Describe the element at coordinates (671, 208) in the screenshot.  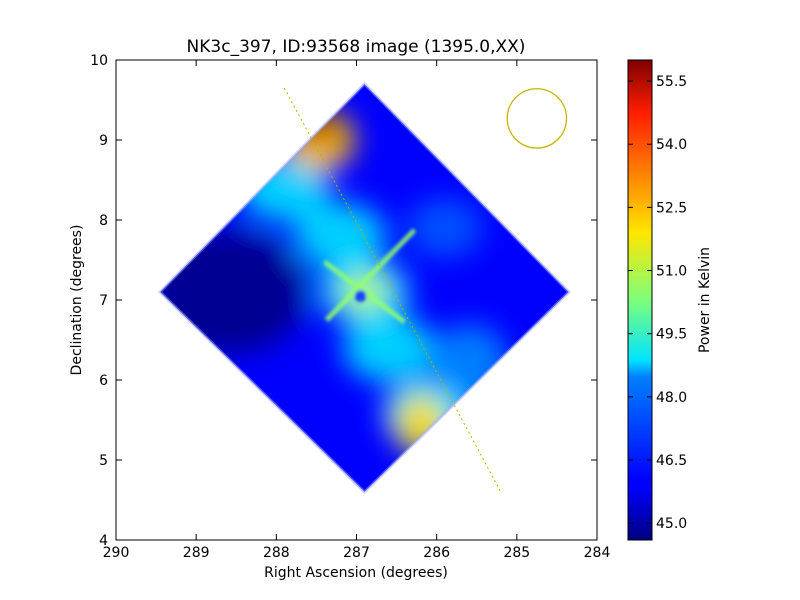
I see `colorbar-tick-label: 52.5` at that location.